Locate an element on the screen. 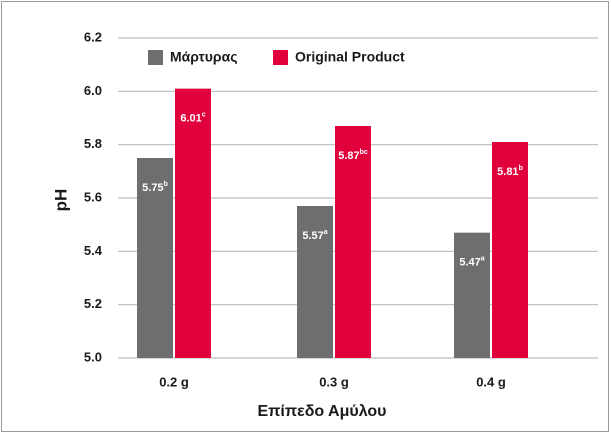 This screenshot has width=611, height=433. value-label-letter: bc is located at coordinates (364, 152).